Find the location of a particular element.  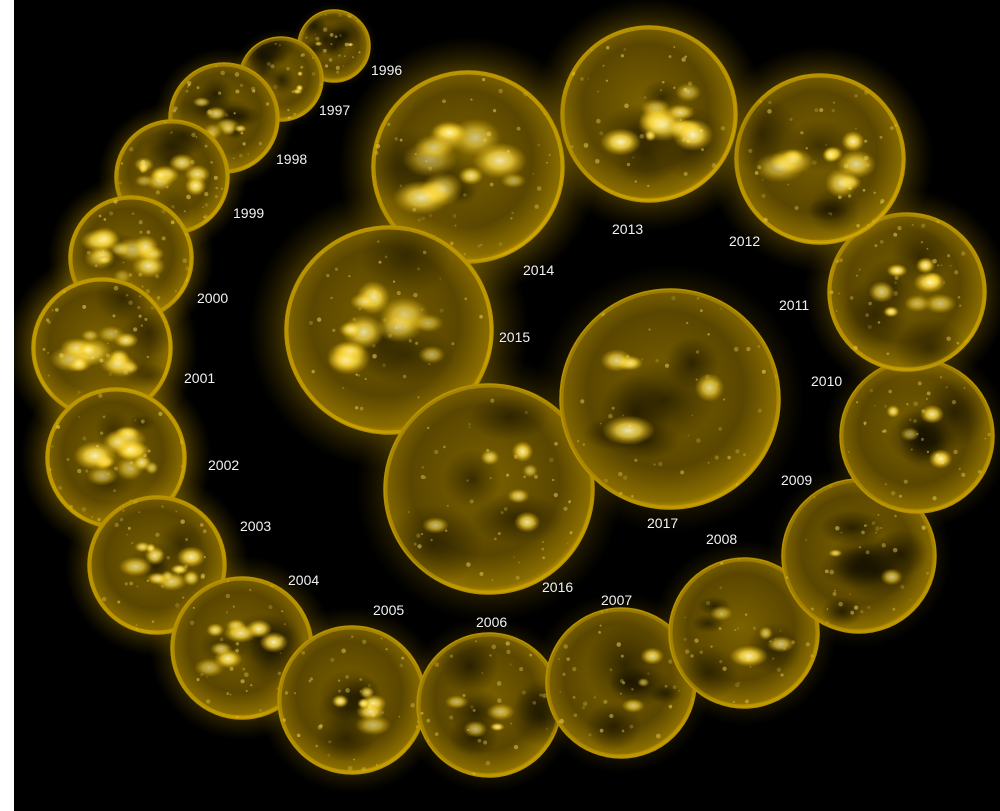

sun-disk-2010 is located at coordinates (911, 436).